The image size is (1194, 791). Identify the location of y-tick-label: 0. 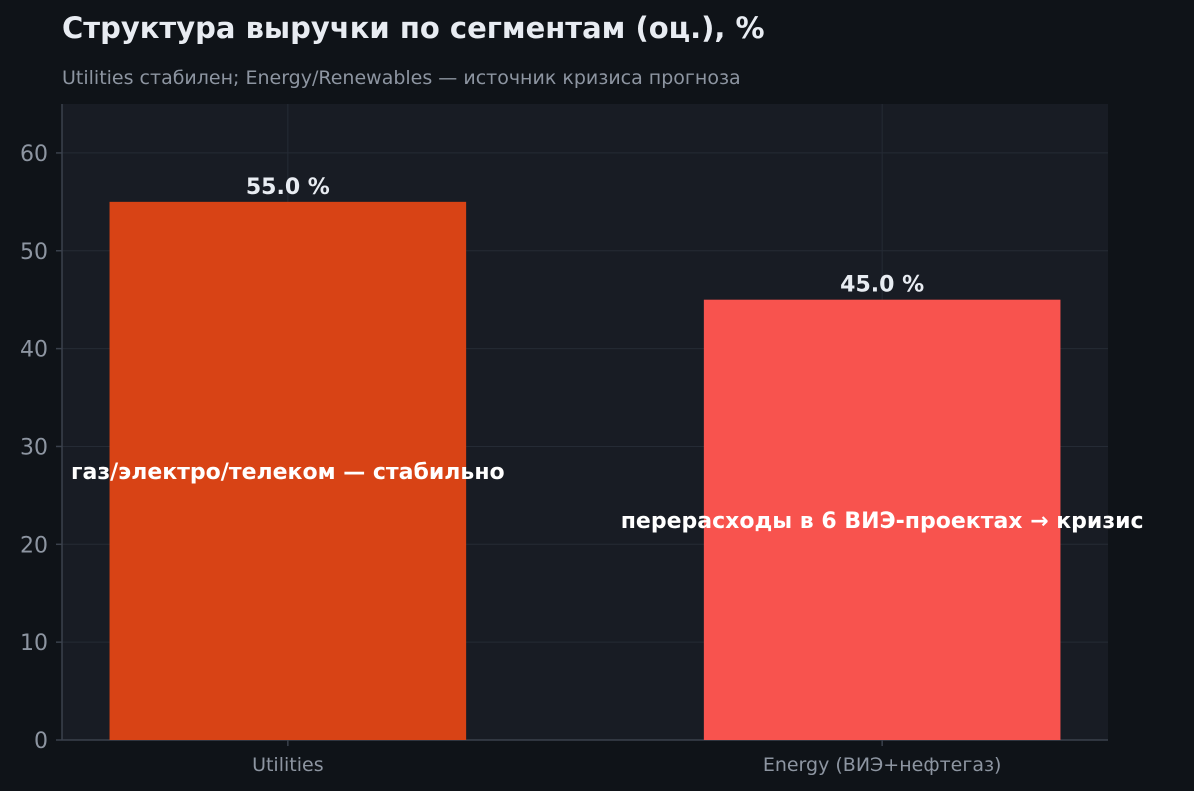
(41, 741).